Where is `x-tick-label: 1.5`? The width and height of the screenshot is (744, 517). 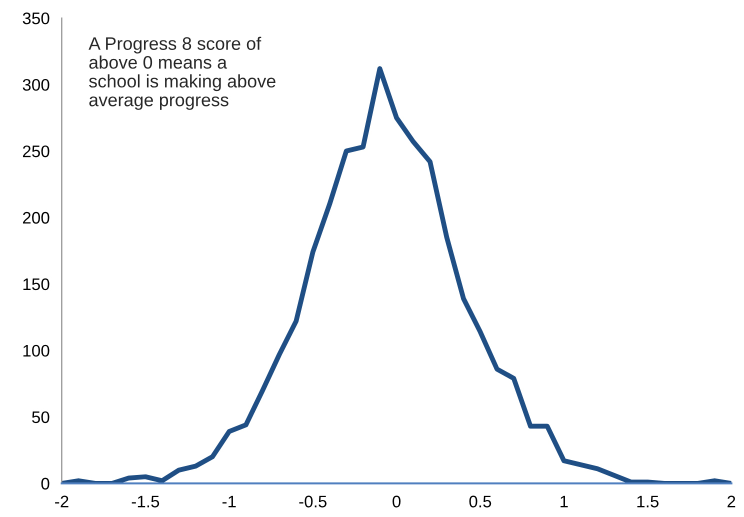 x-tick-label: 1.5 is located at coordinates (648, 502).